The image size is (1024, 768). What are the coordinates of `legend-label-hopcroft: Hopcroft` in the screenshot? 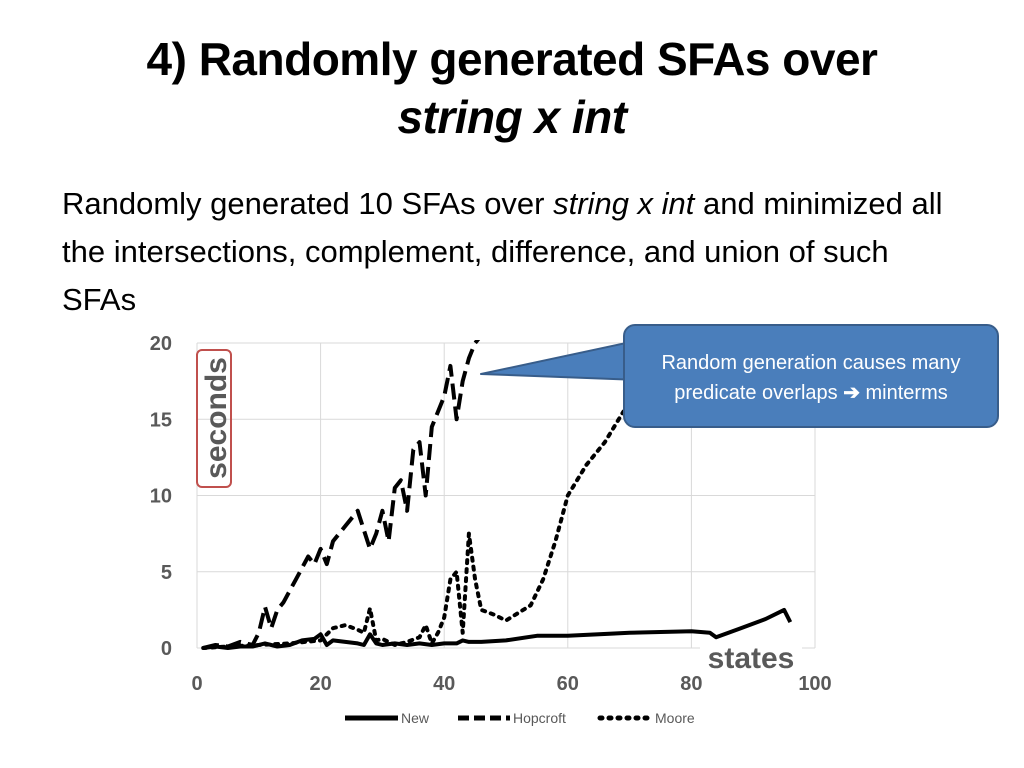 It's located at (539, 718).